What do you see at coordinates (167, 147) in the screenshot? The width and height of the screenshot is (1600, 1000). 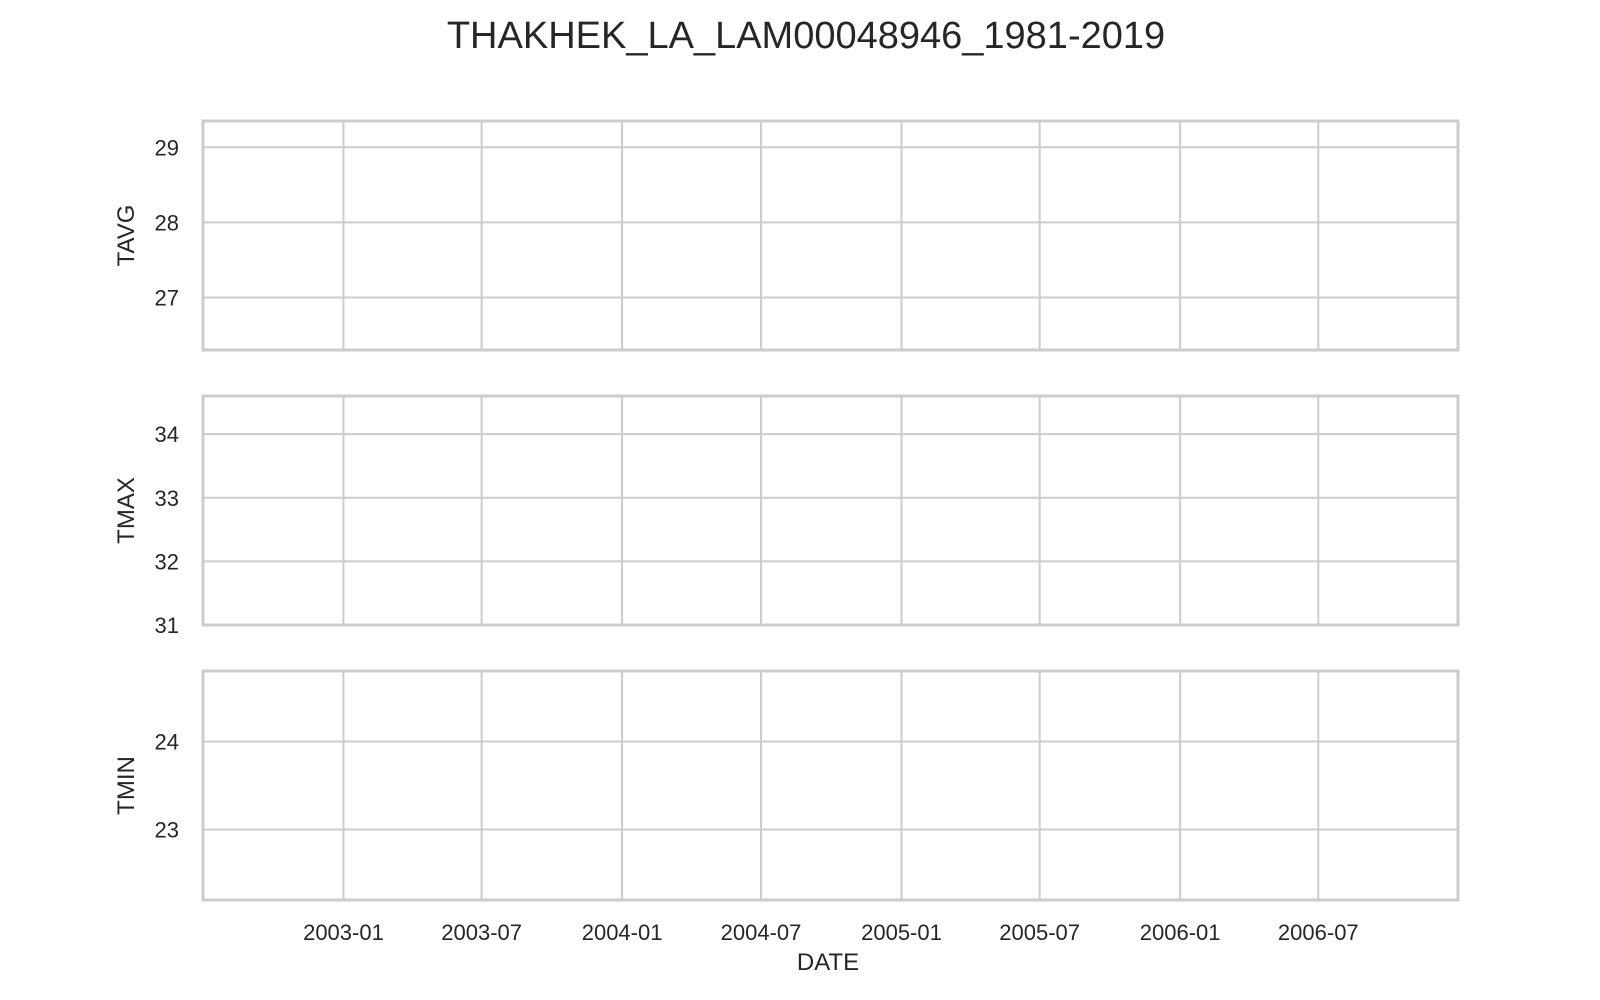 I see `y-tick-label: 29` at bounding box center [167, 147].